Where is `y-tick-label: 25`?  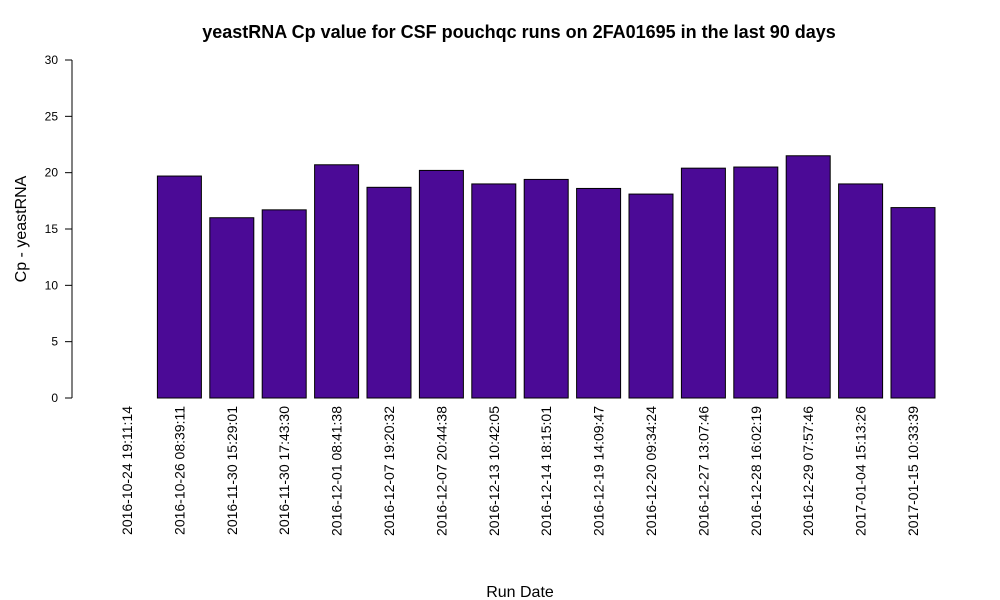
y-tick-label: 25 is located at coordinates (52, 116).